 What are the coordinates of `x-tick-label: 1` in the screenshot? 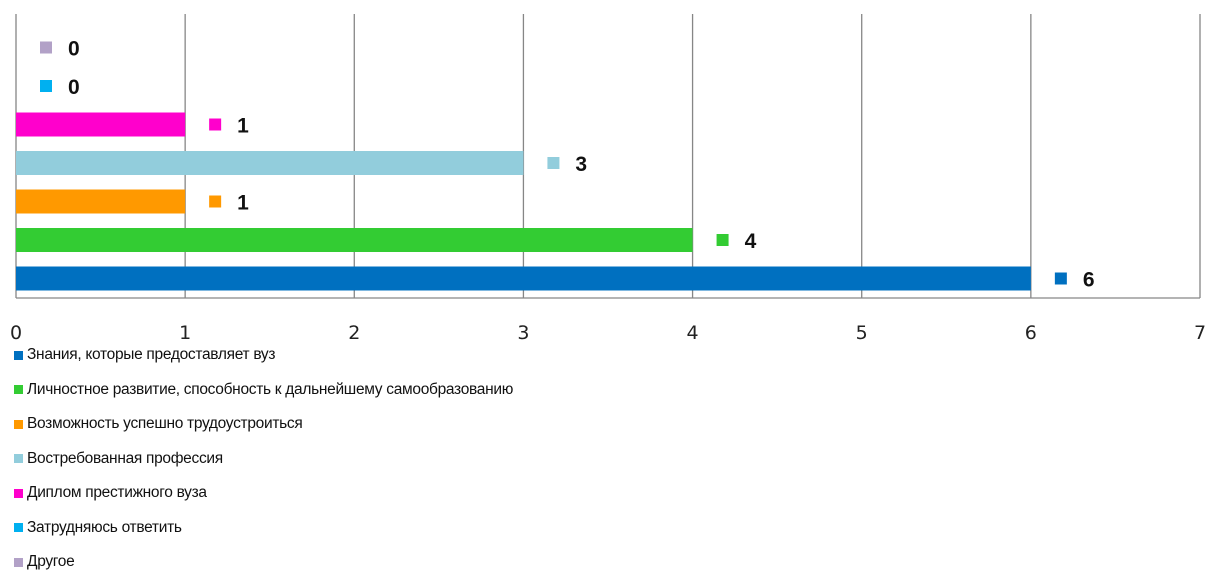 It's located at (185, 331).